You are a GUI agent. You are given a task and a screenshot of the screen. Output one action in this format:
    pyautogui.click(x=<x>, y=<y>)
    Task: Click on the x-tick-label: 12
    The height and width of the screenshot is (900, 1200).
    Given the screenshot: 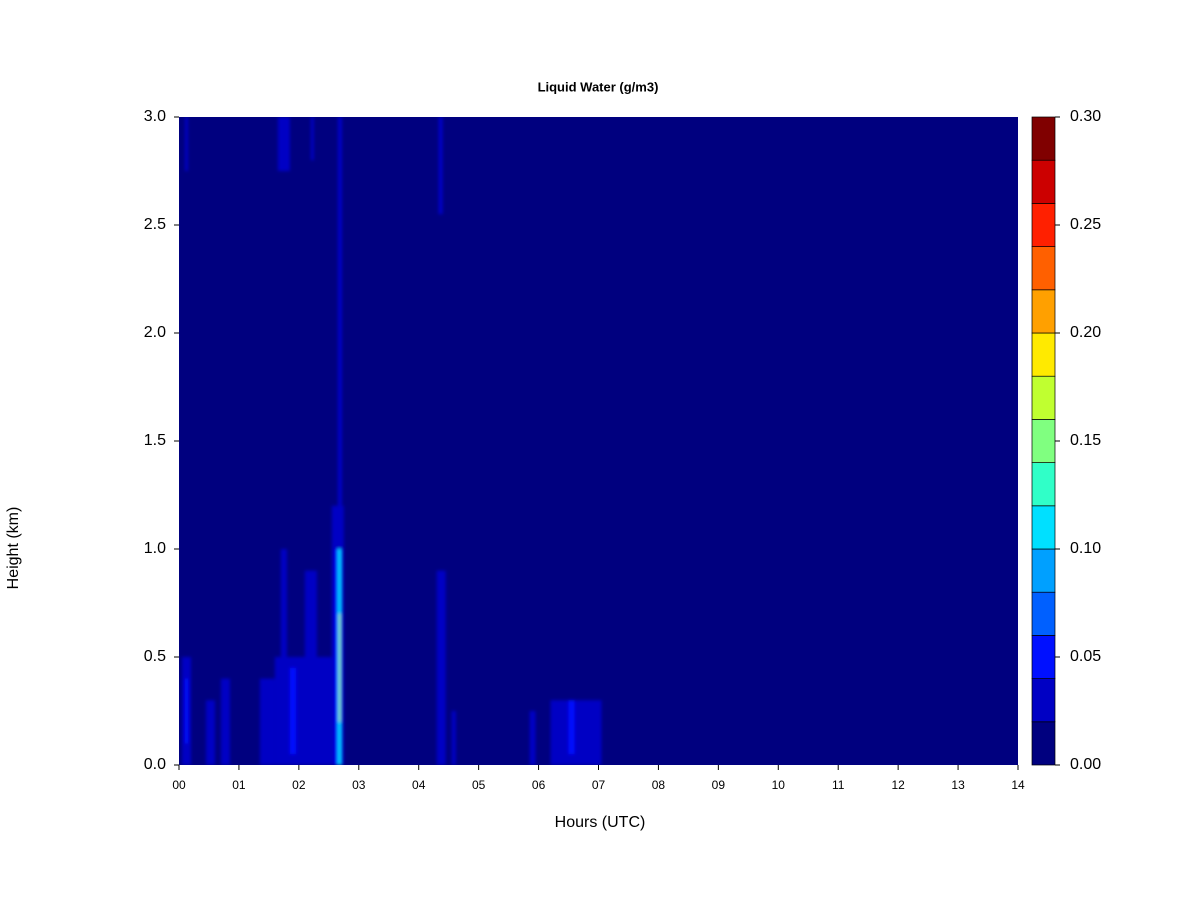 What is the action you would take?
    pyautogui.click(x=898, y=785)
    